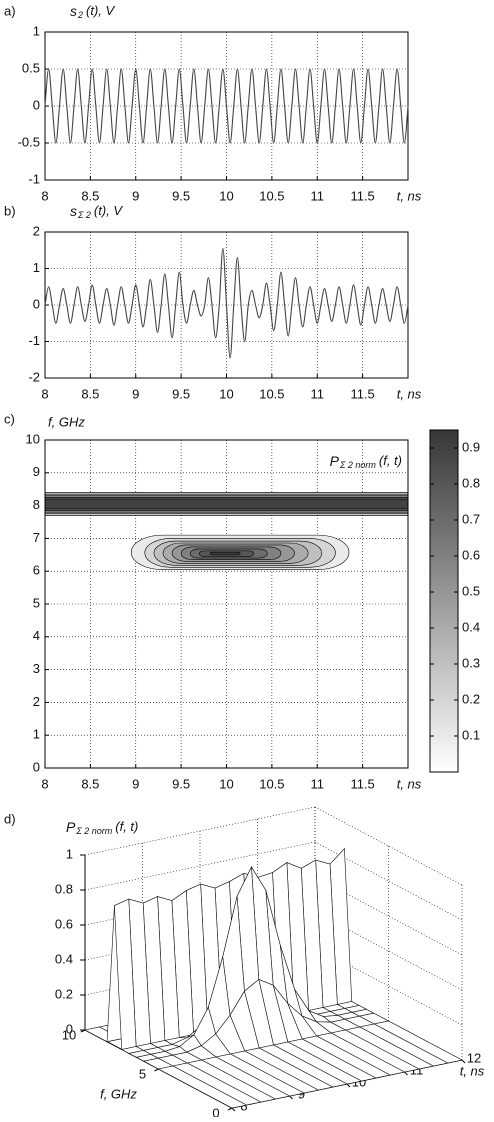  Describe the element at coordinates (9, 418) in the screenshot. I see `panel-label: c)` at that location.